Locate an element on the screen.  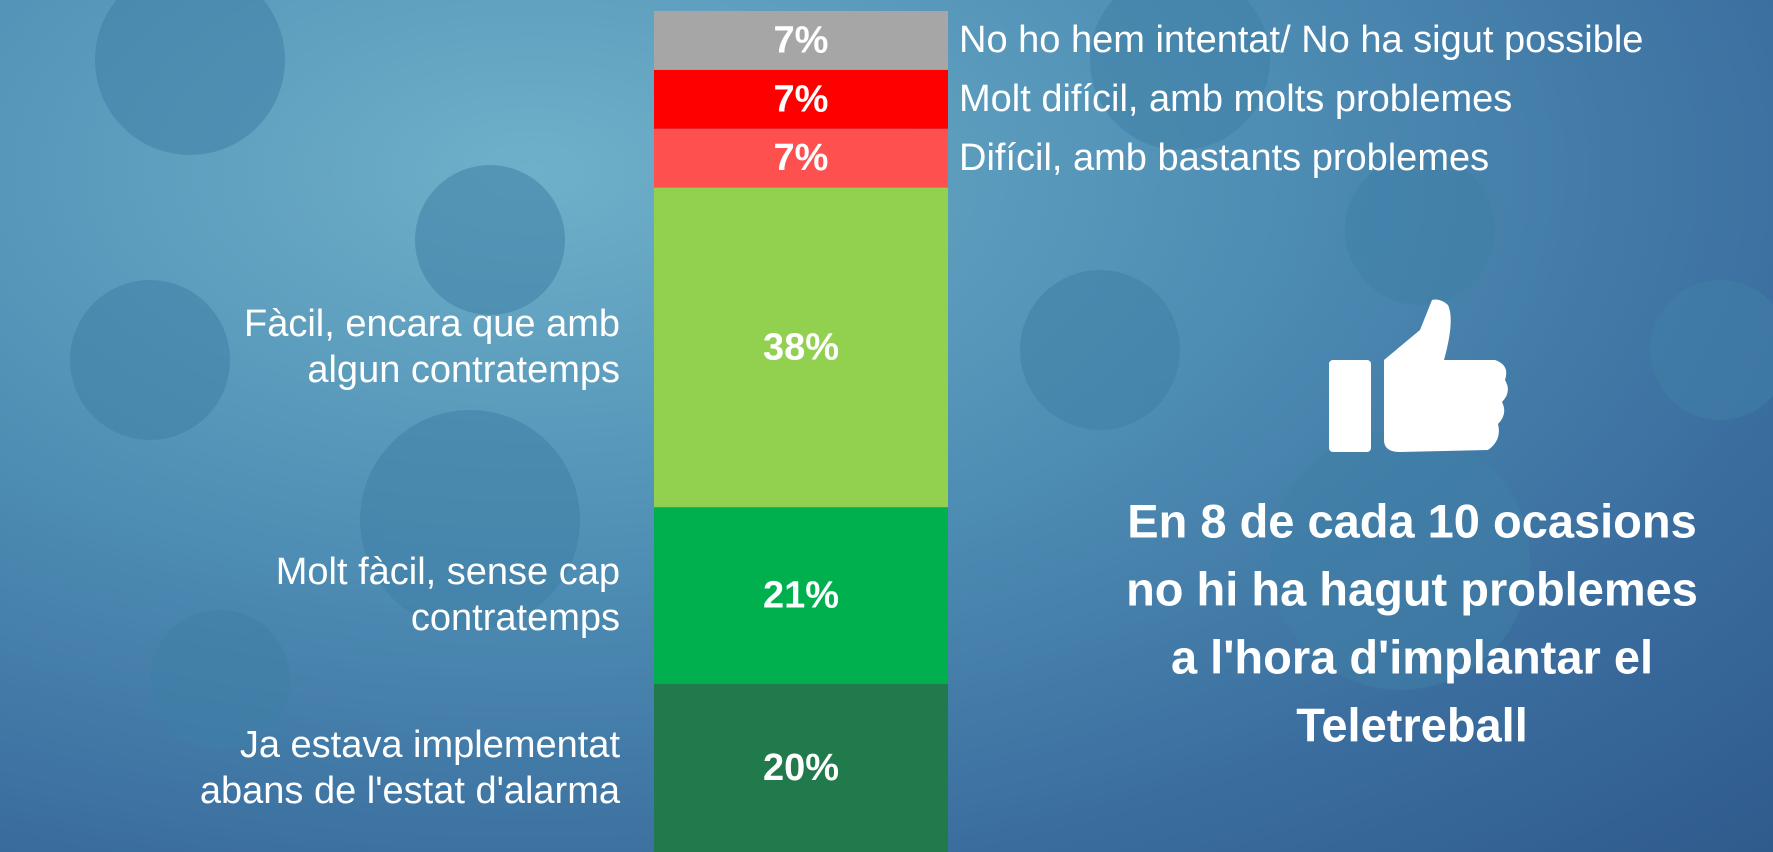
category-label: No ho hem intentat/ No ha sigut possible is located at coordinates (1301, 40).